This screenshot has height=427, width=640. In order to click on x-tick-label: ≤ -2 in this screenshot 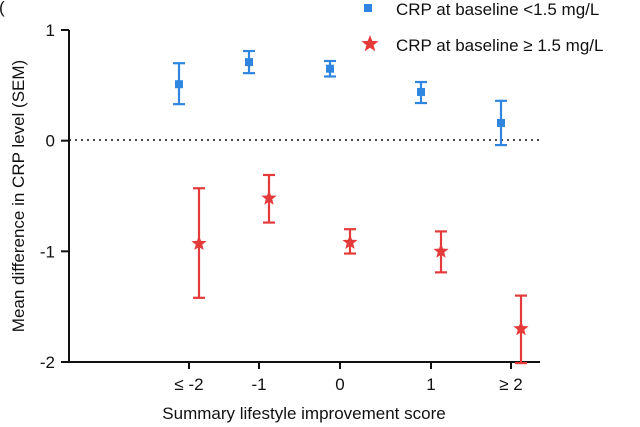, I will do `click(188, 384)`.